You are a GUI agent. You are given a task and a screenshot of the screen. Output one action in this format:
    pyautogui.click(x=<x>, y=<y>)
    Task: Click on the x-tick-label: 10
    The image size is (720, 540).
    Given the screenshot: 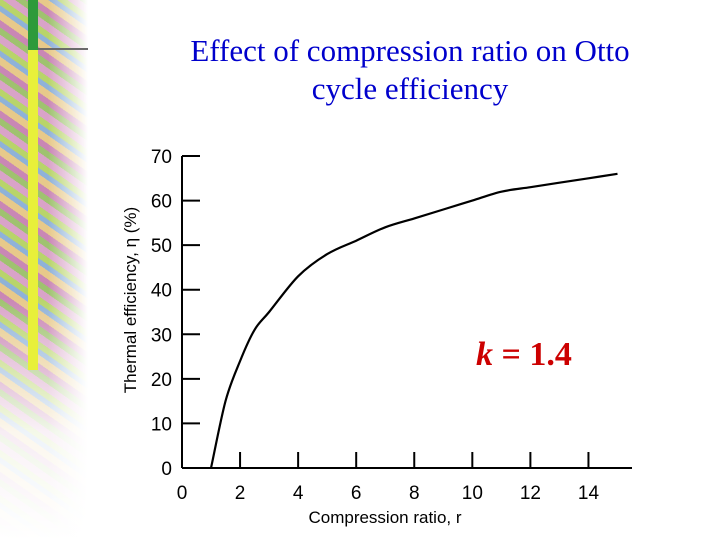 What is the action you would take?
    pyautogui.click(x=472, y=493)
    